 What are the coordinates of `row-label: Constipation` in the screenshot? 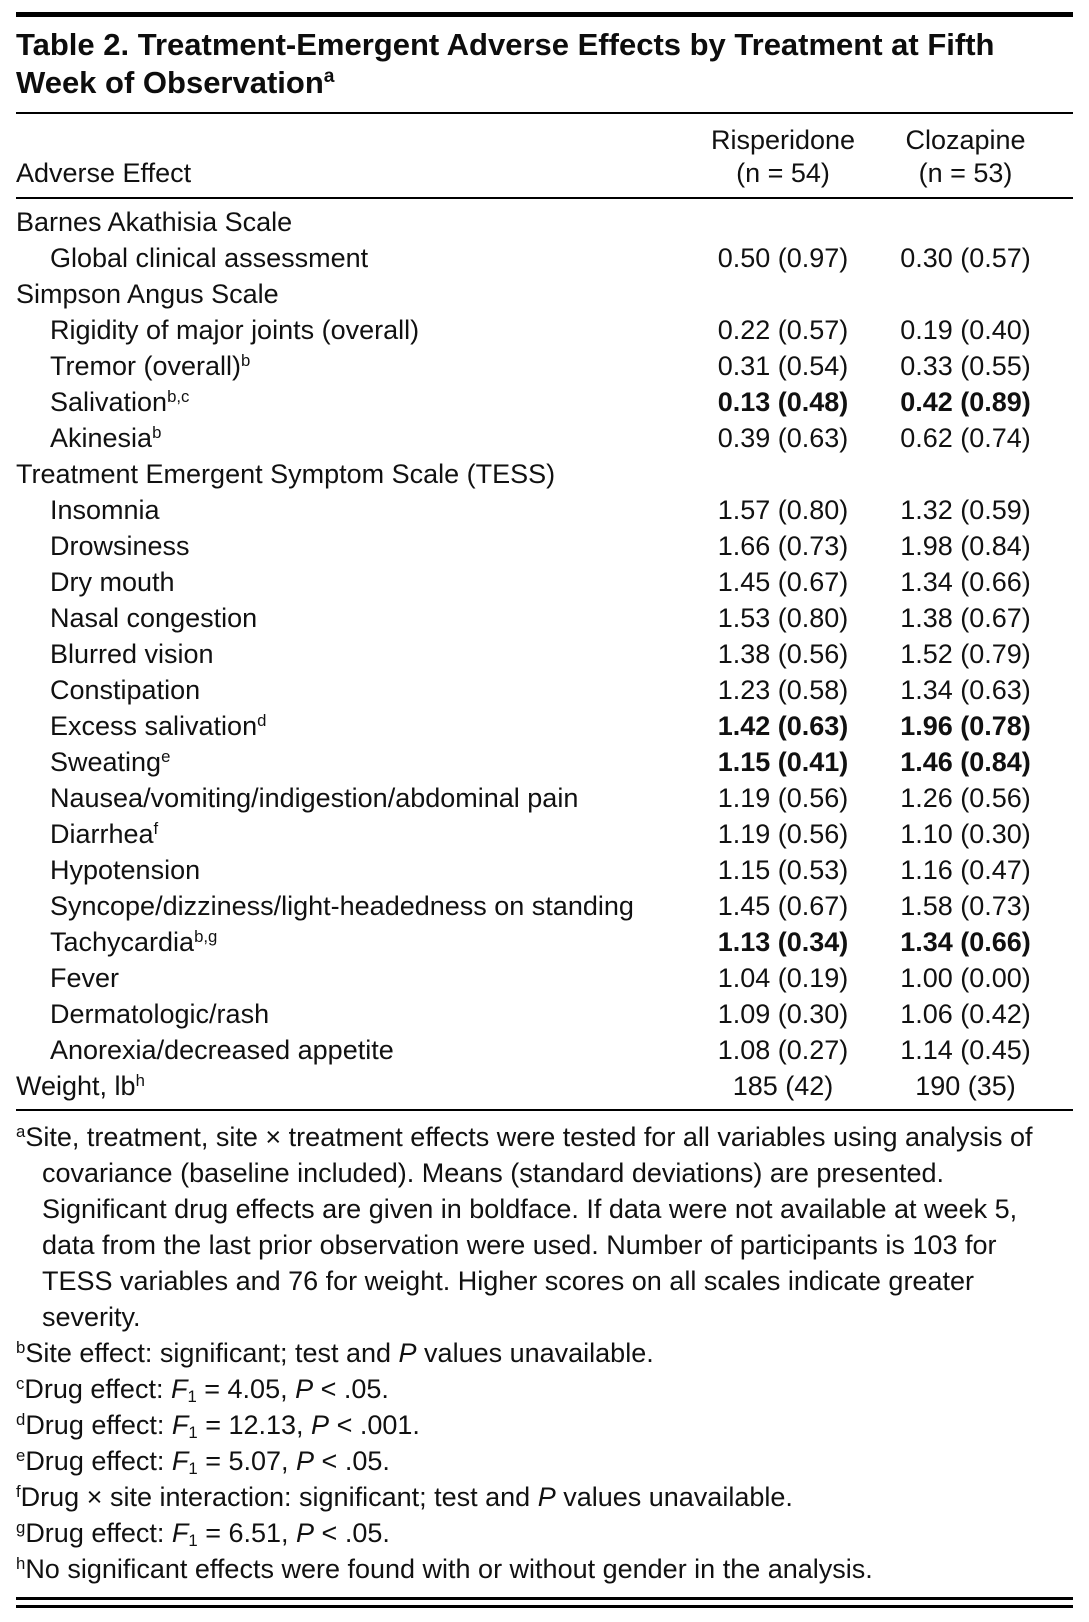 It's located at (125, 690).